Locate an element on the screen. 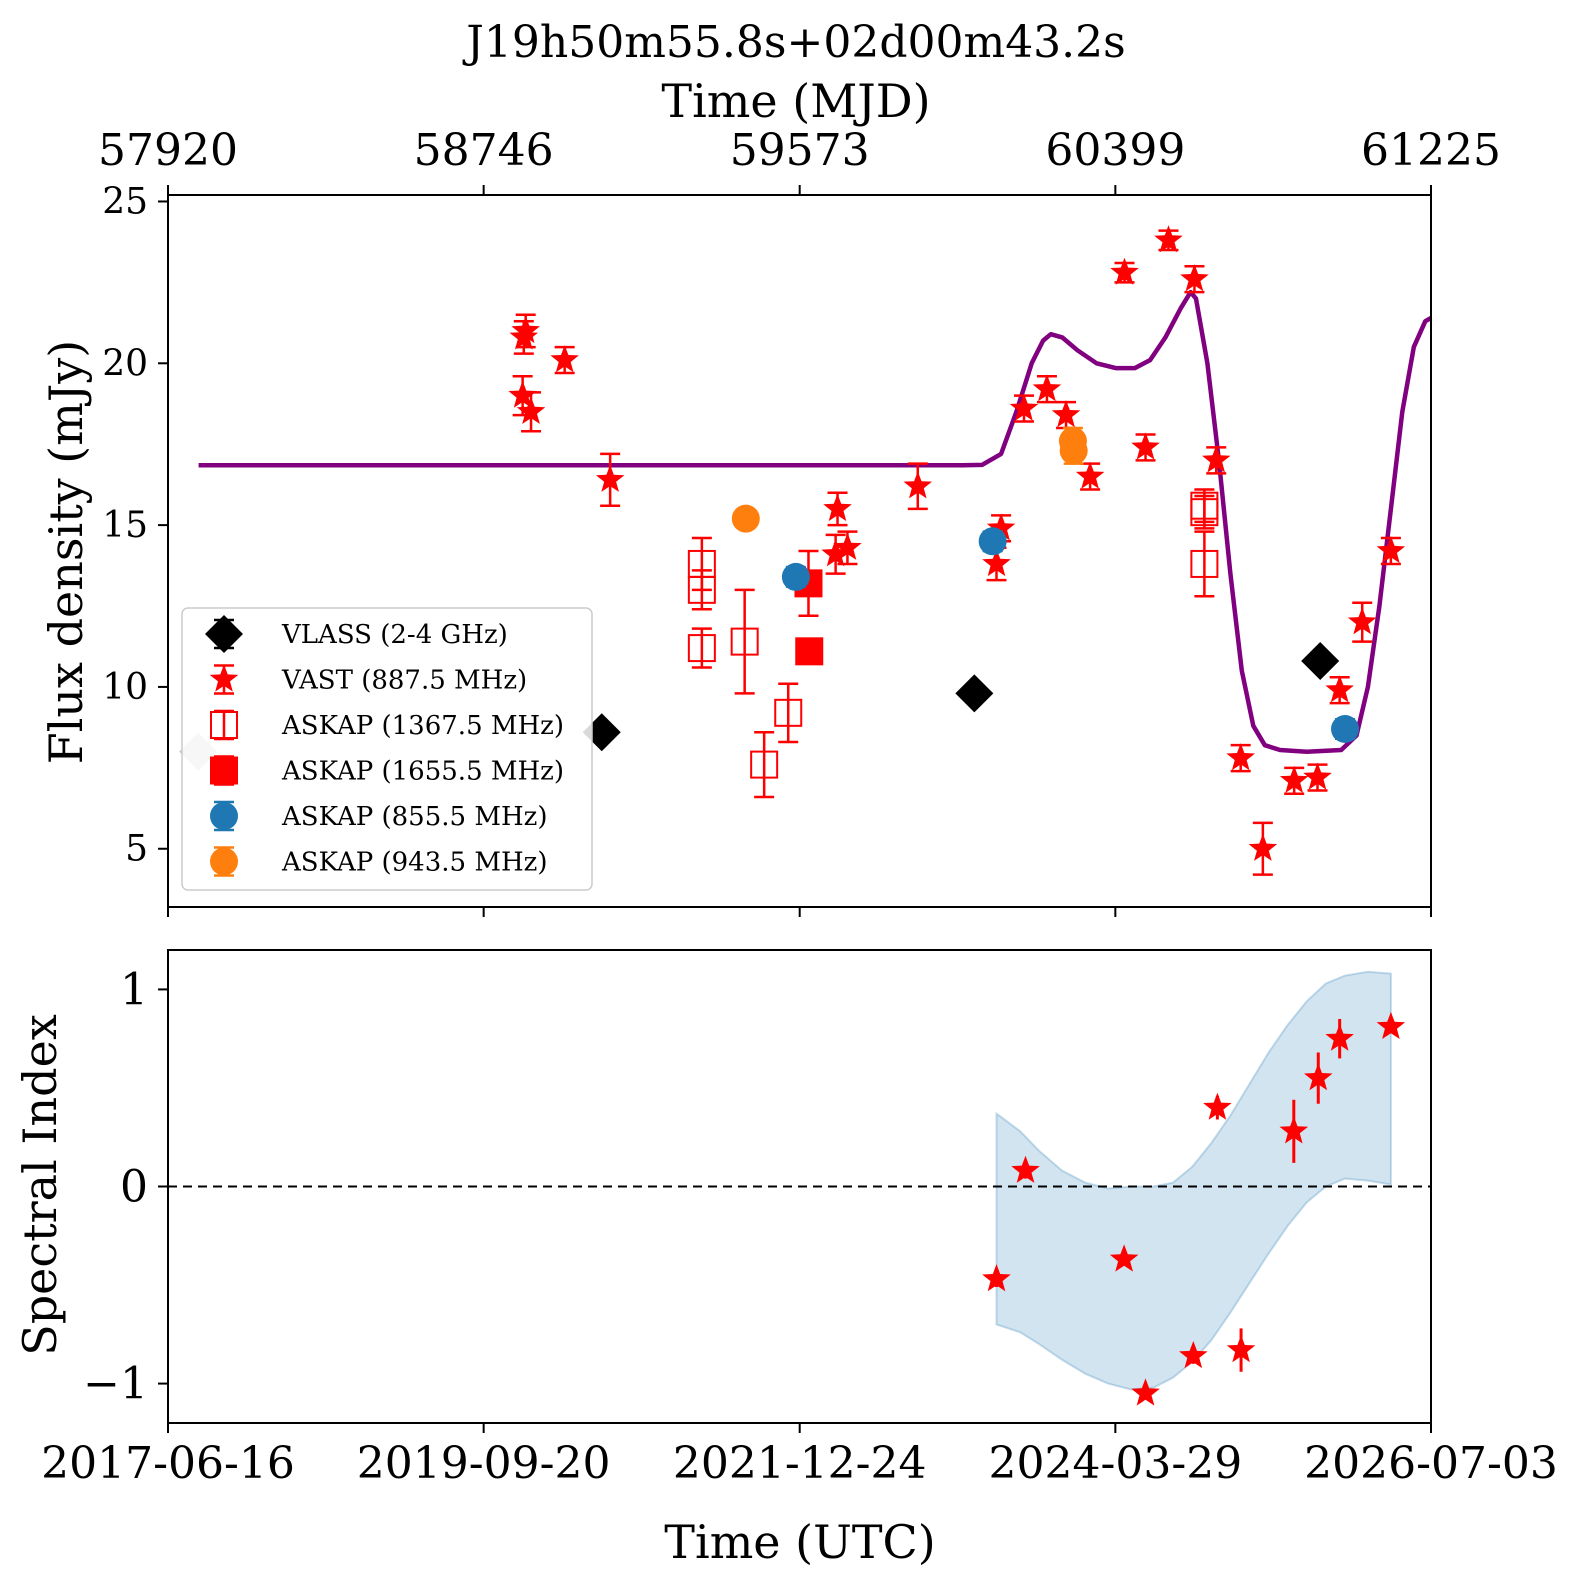 This screenshot has height=1580, width=1571. mjd-tick-label: 58746 is located at coordinates (484, 150).